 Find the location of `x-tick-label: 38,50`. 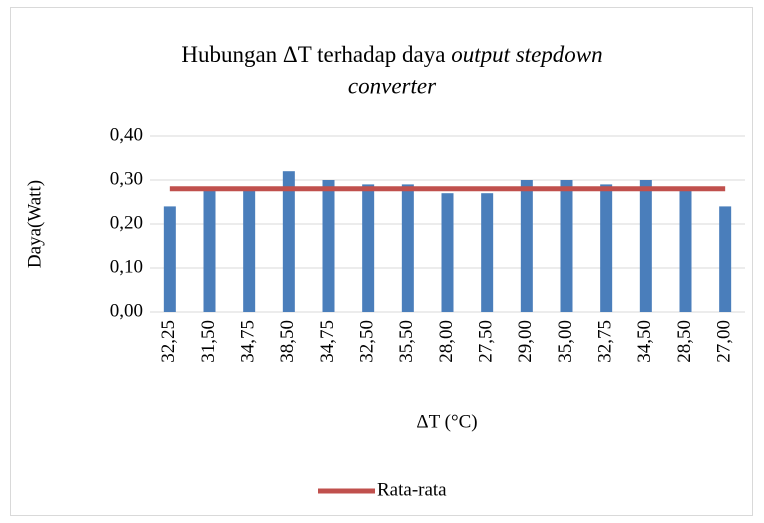

x-tick-label: 38,50 is located at coordinates (287, 341).